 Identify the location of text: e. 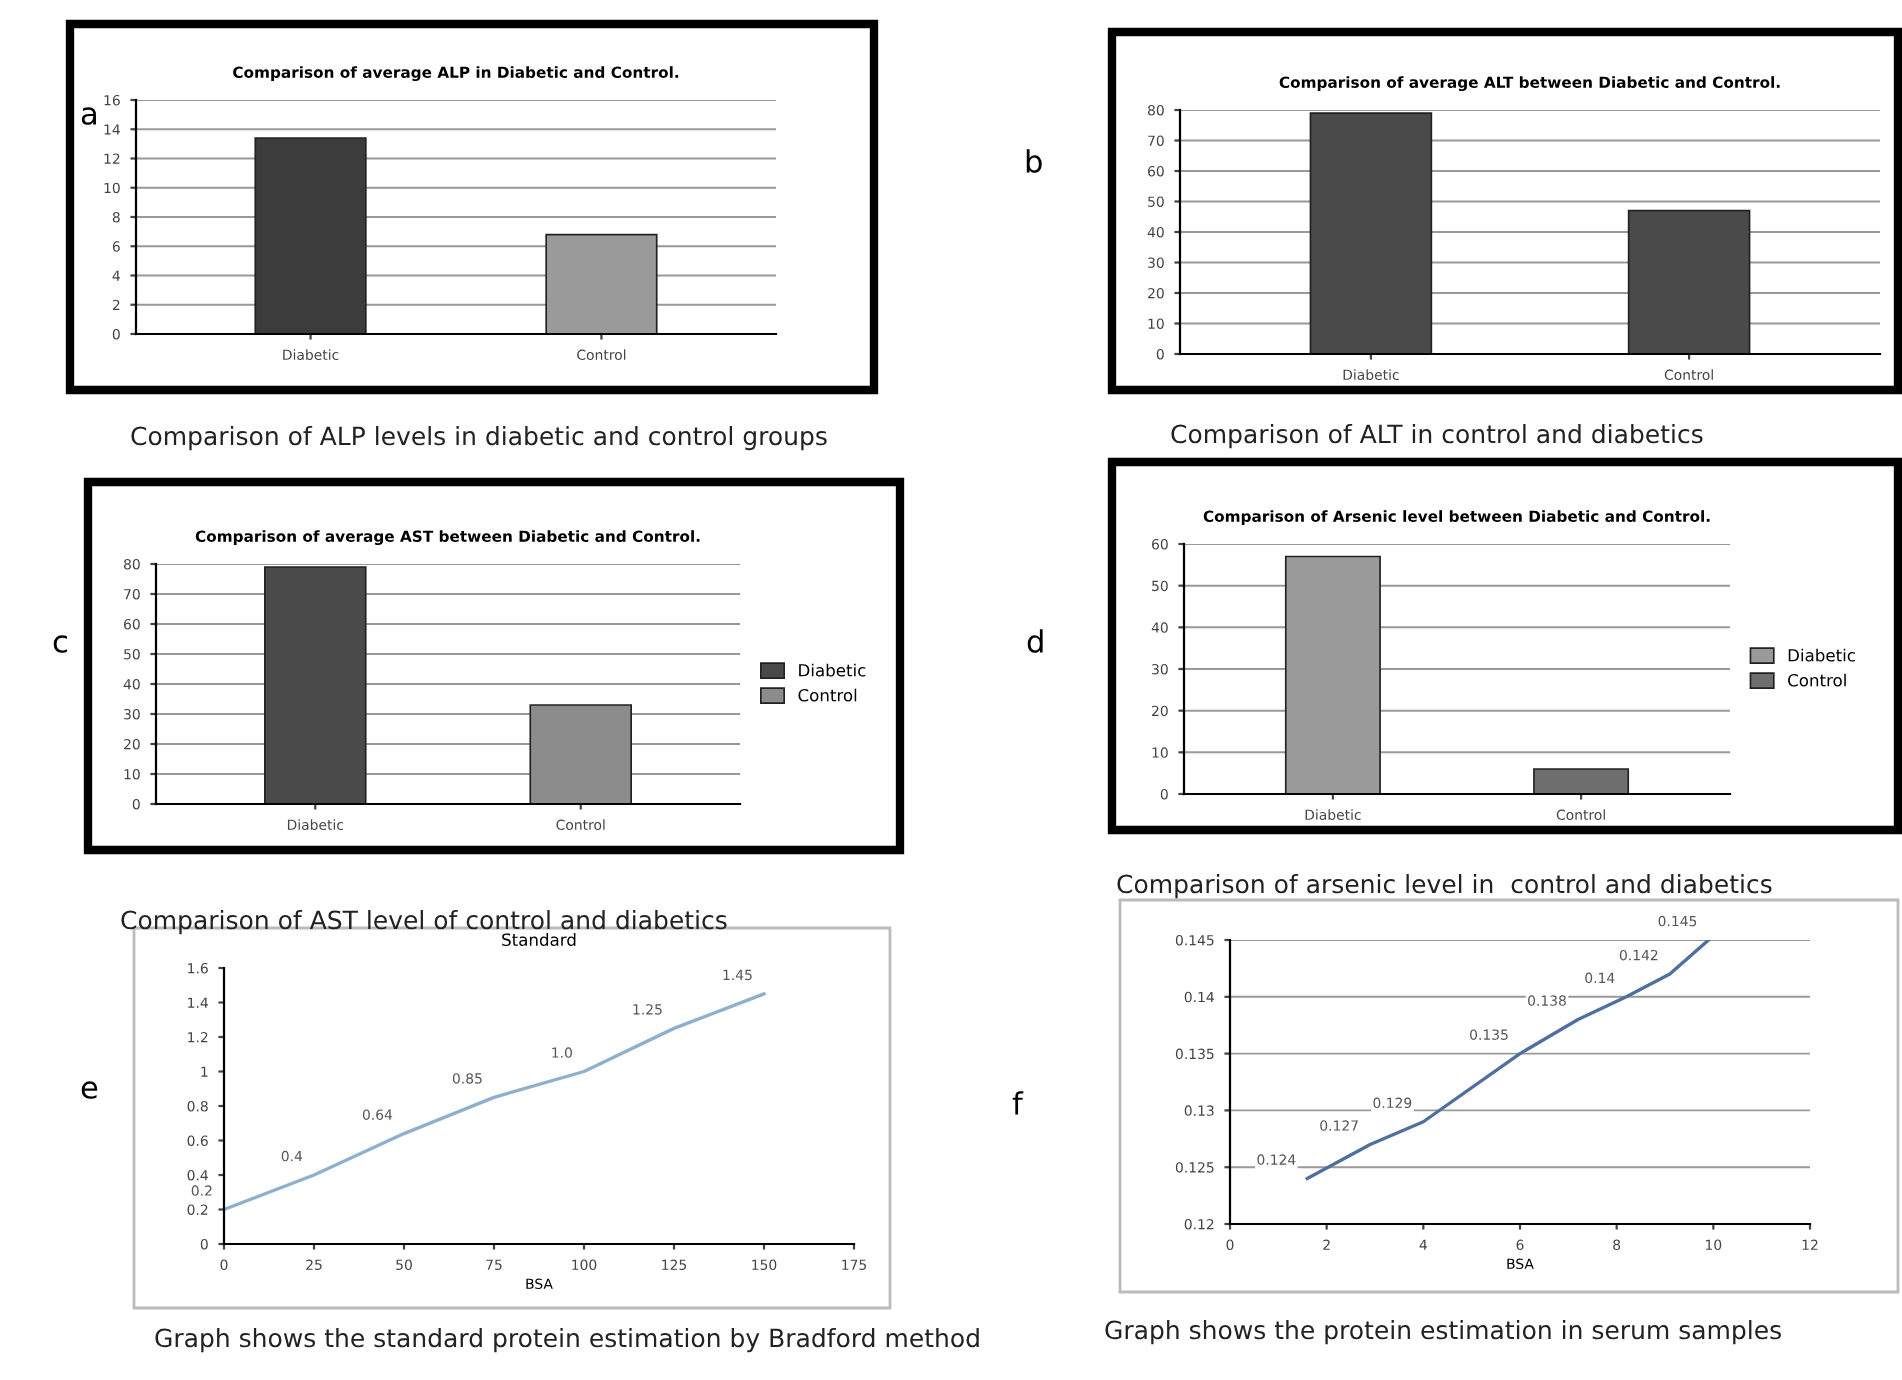
(89, 1090).